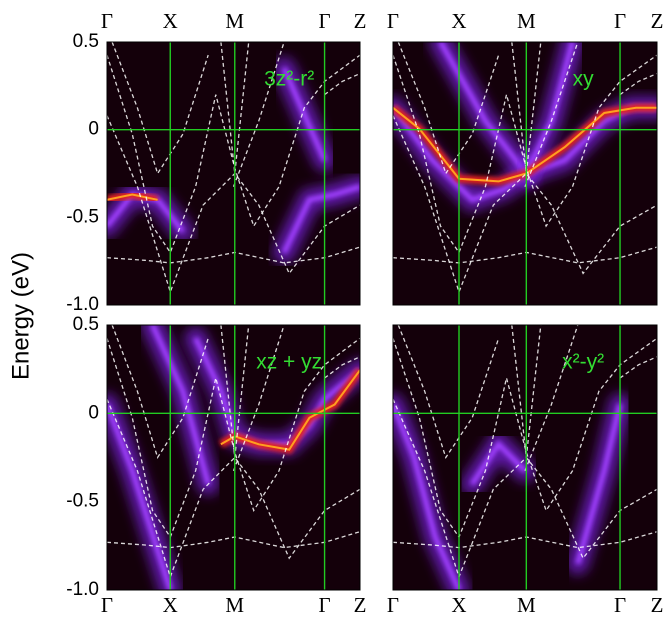  What do you see at coordinates (132, 197) in the screenshot?
I see `spectral-peak-core` at bounding box center [132, 197].